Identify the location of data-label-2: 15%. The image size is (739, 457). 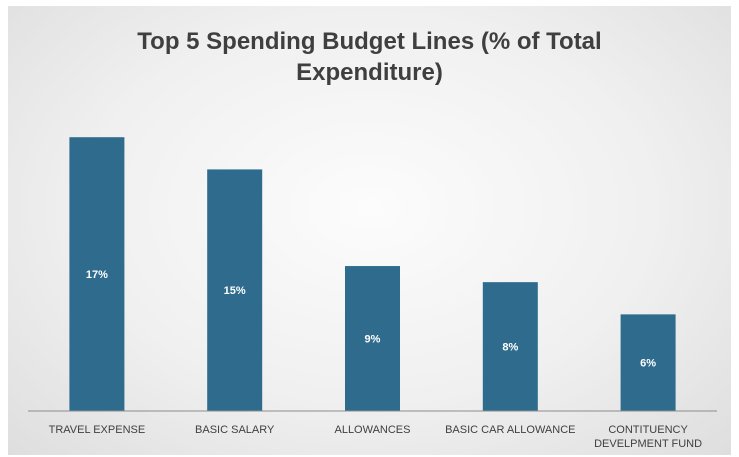
(235, 291).